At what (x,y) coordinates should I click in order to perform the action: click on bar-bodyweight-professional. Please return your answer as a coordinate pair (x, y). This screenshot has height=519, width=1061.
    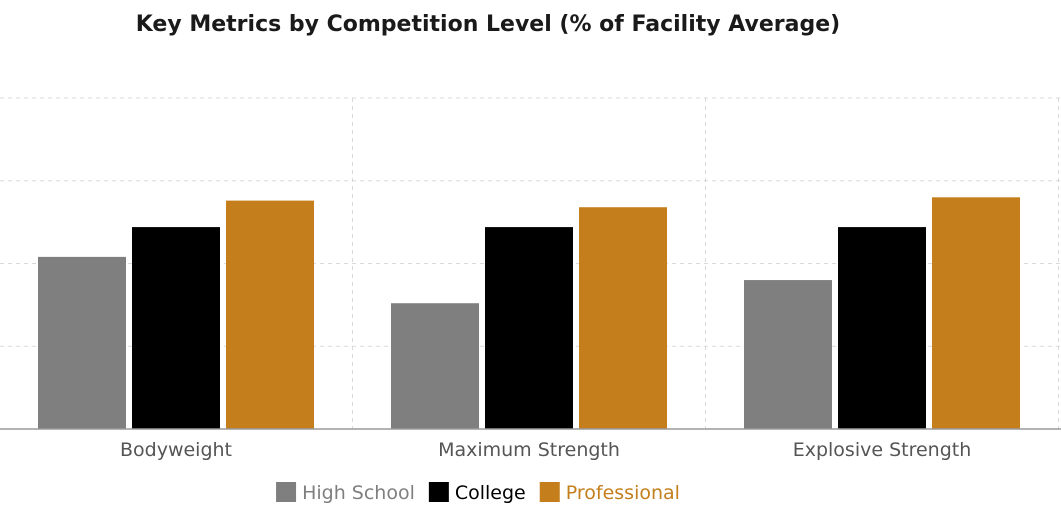
    Looking at the image, I should click on (270, 314).